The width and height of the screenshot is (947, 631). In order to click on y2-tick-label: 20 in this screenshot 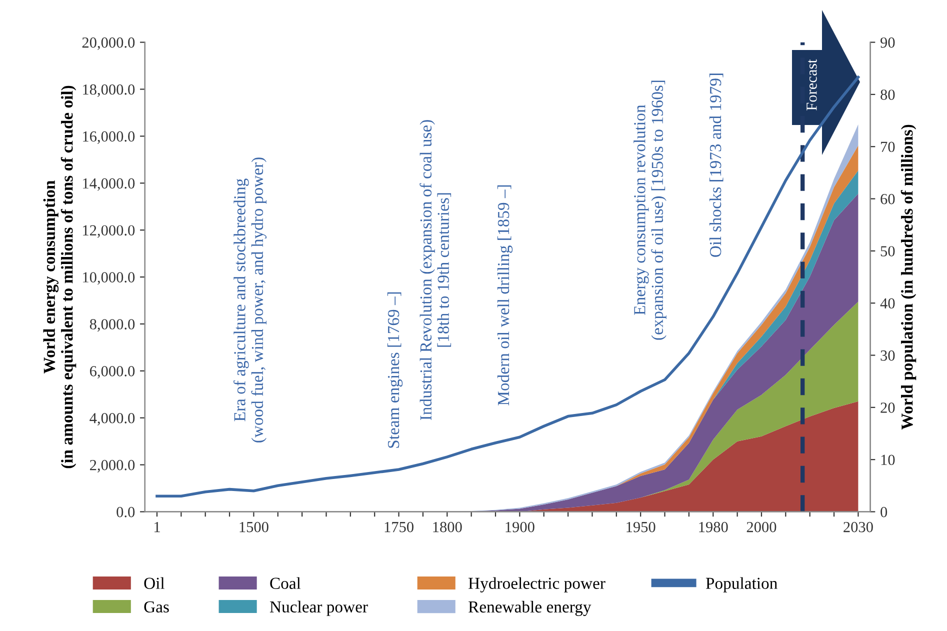, I will do `click(887, 407)`.